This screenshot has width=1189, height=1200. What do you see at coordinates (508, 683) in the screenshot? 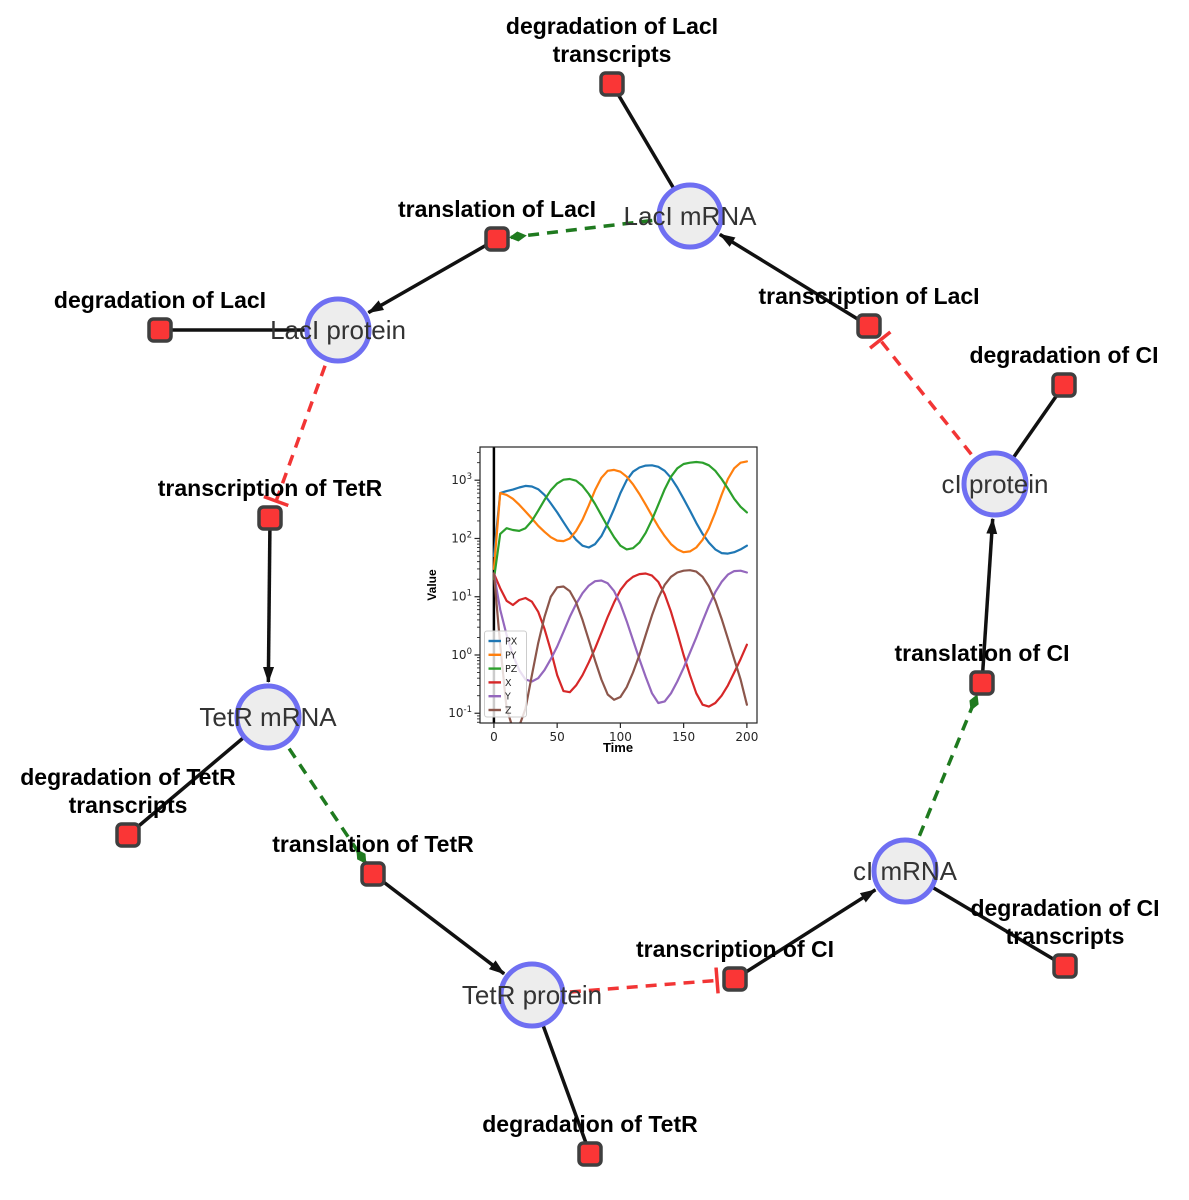
I see `legend-label-x: X` at bounding box center [508, 683].